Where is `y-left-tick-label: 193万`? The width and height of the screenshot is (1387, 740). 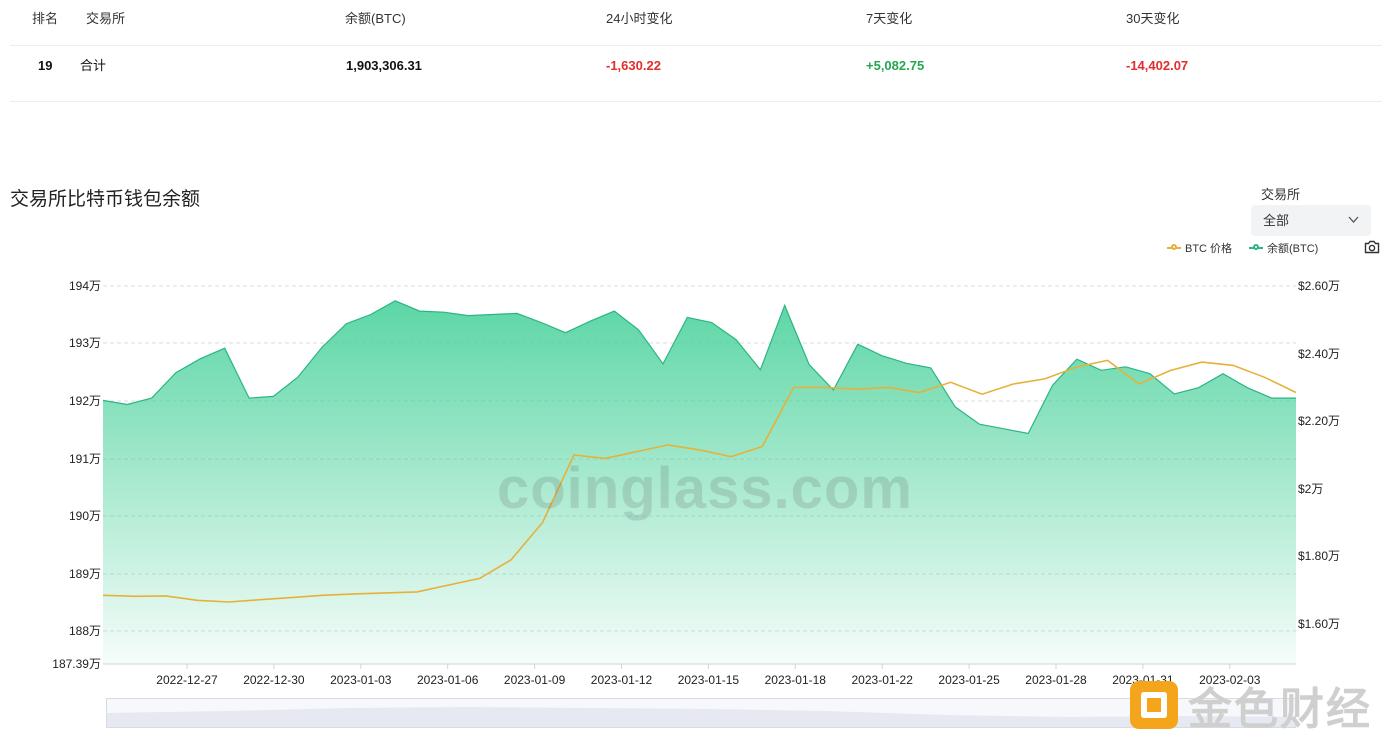 y-left-tick-label: 193万 is located at coordinates (85, 343).